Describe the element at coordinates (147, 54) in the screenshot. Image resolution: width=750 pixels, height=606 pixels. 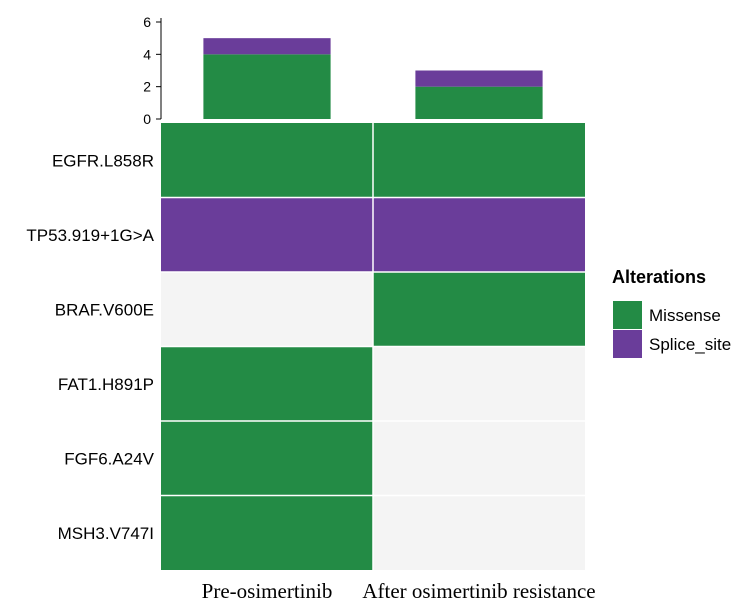
I see `y-tick-label-4: 4` at that location.